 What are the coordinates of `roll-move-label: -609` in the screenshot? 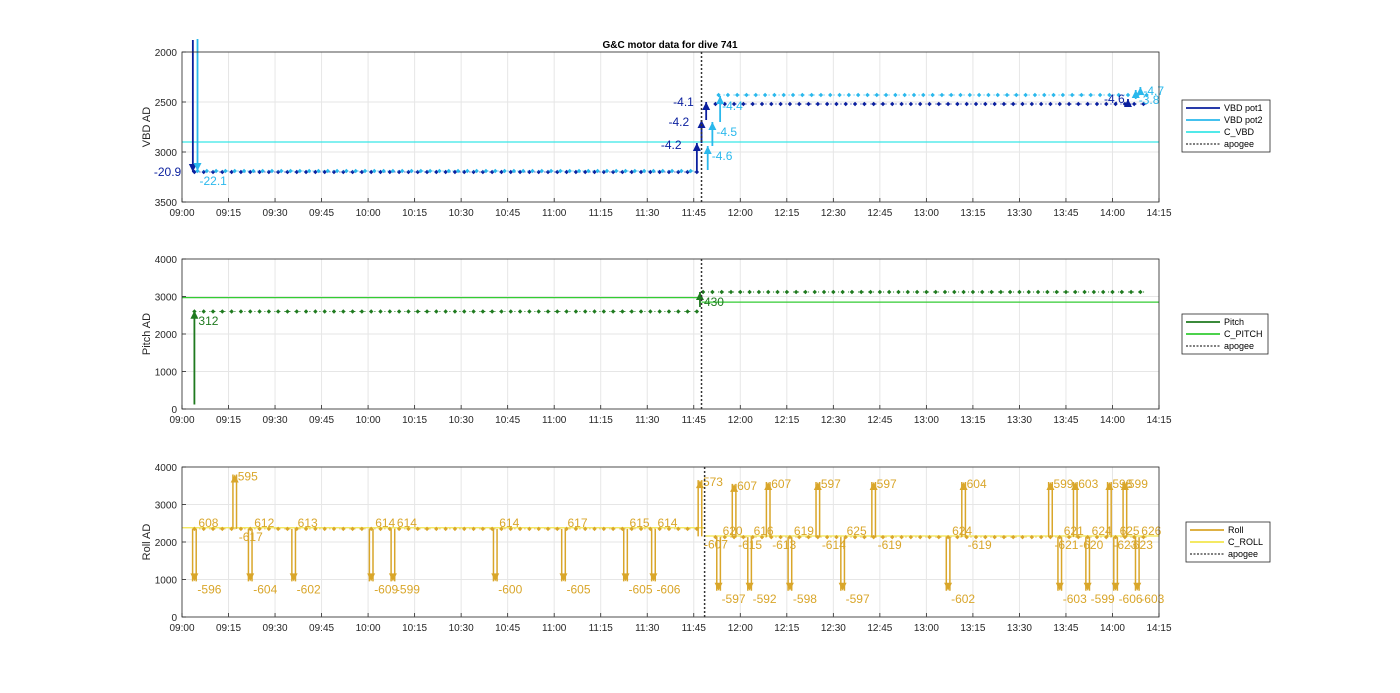 It's located at (386, 589).